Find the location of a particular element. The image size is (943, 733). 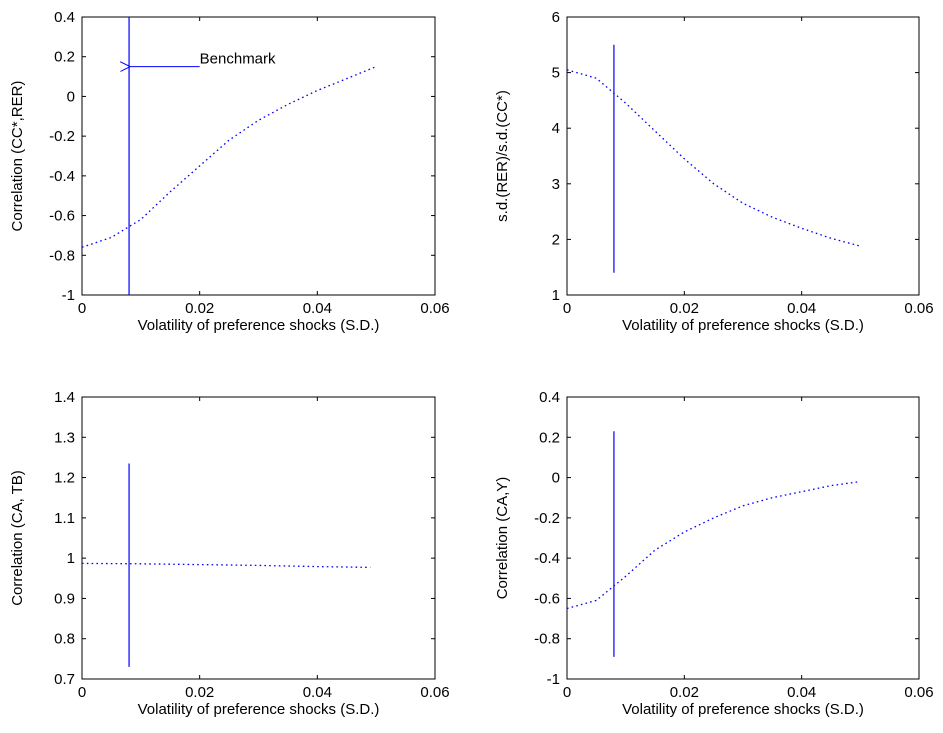

y-tick-label: 5 is located at coordinates (556, 73).